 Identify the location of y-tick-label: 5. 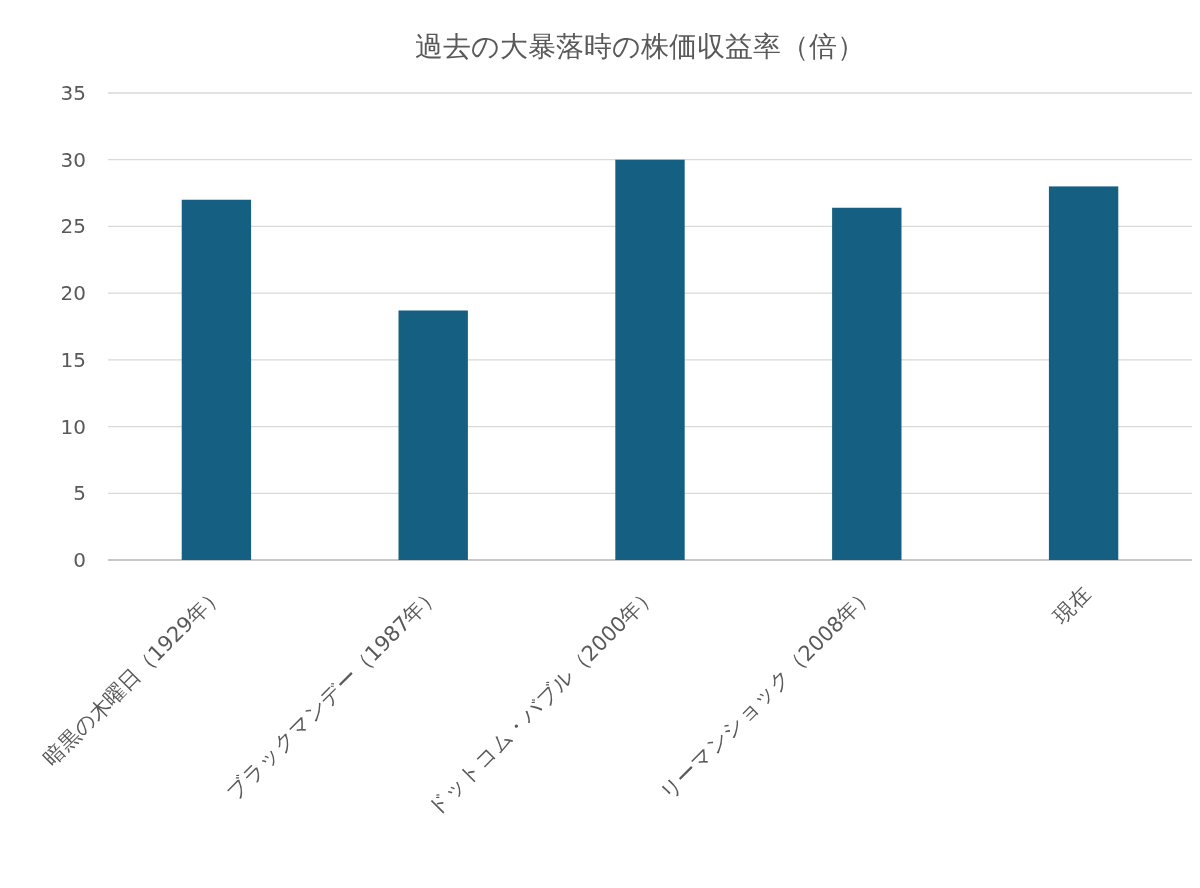
(79, 493).